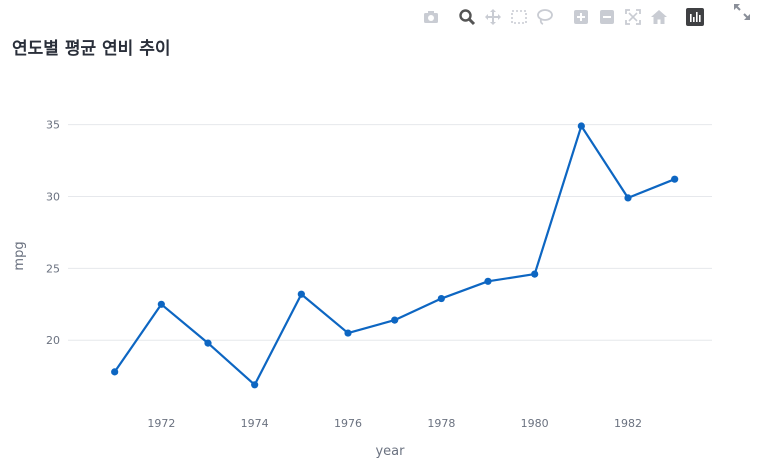 This screenshot has height=471, width=764. What do you see at coordinates (441, 423) in the screenshot?
I see `x-tick-label: 1978` at bounding box center [441, 423].